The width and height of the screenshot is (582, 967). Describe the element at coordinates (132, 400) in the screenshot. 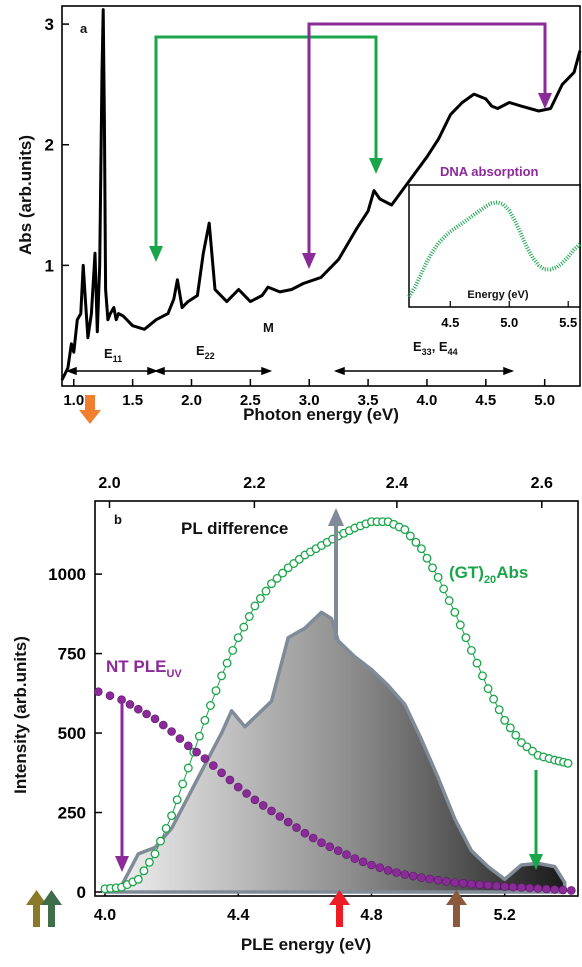

I see `x-tick-label: 1.5` at that location.